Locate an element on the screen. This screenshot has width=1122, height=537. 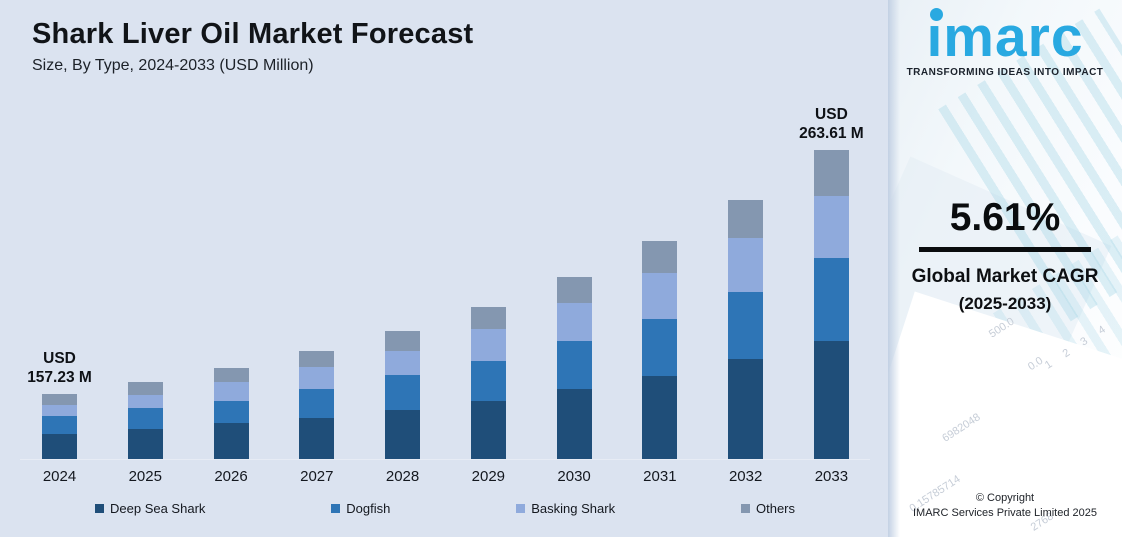
x-axis-label-2030: 2030 is located at coordinates (574, 476).